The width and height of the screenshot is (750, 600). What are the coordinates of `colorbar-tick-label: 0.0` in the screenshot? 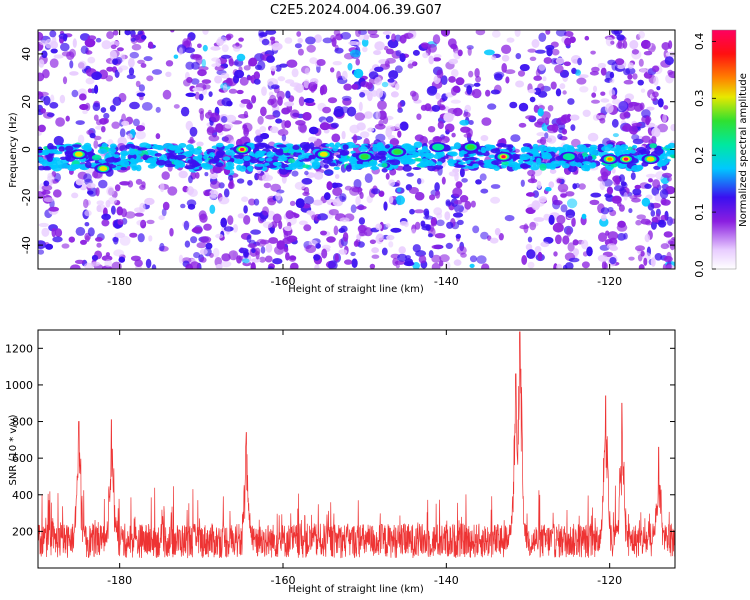 It's located at (699, 269).